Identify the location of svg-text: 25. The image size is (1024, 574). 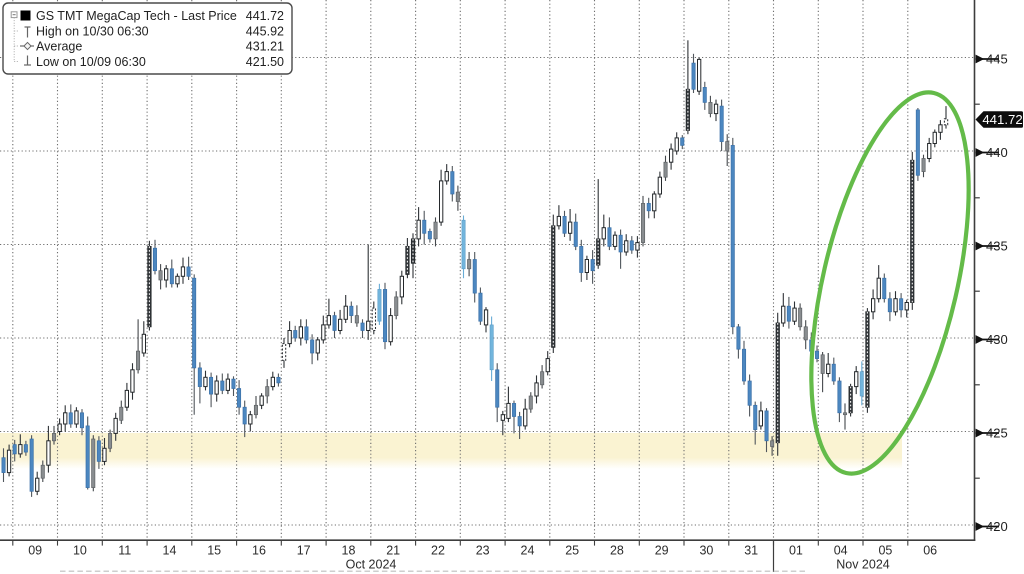
(572, 551).